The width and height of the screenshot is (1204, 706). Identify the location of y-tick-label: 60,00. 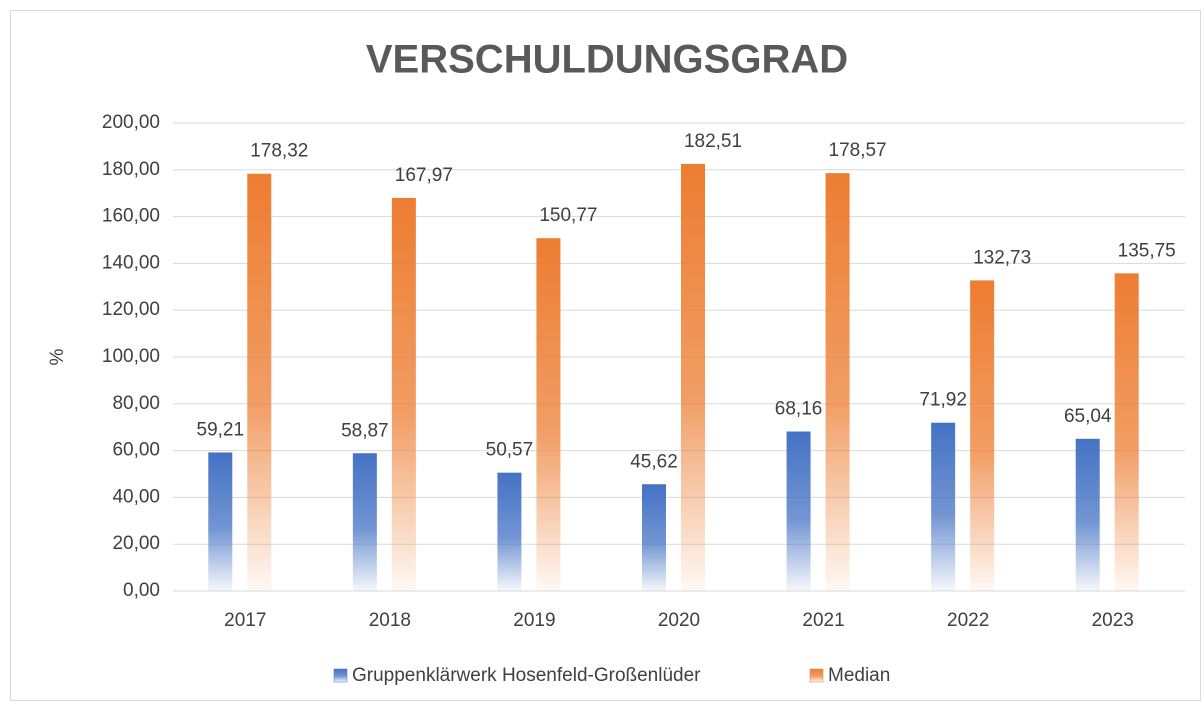
(136, 450).